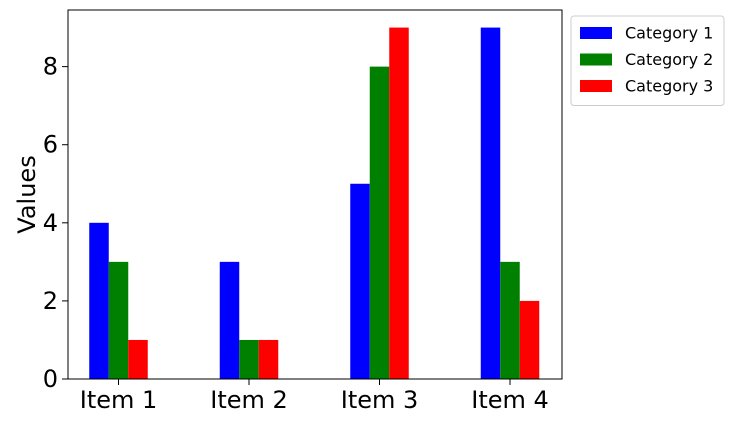 The image size is (732, 427). Describe the element at coordinates (314, 396) in the screenshot. I see `x-axis: Item 1 Item 2 Item 3 Item 4` at that location.